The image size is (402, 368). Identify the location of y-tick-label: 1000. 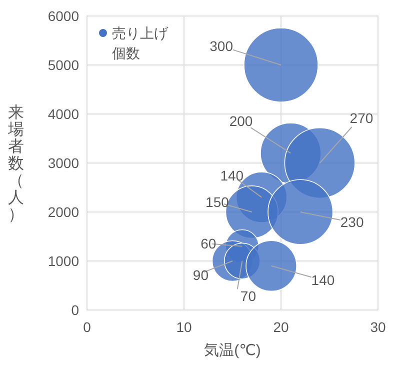
(64, 261).